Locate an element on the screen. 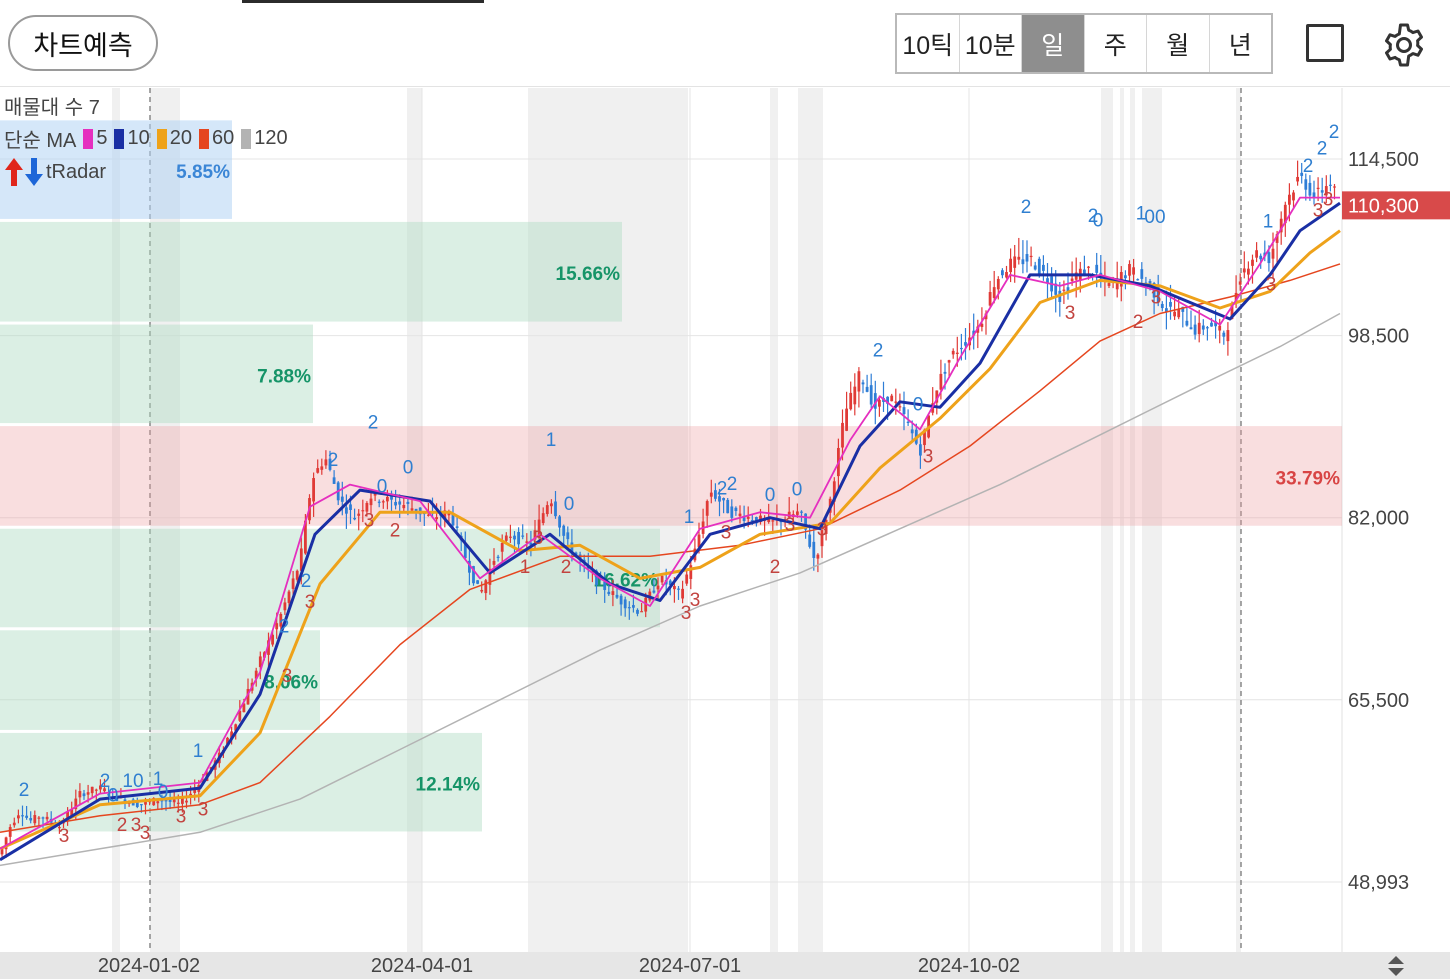  ma-period-label: 60 is located at coordinates (223, 138).